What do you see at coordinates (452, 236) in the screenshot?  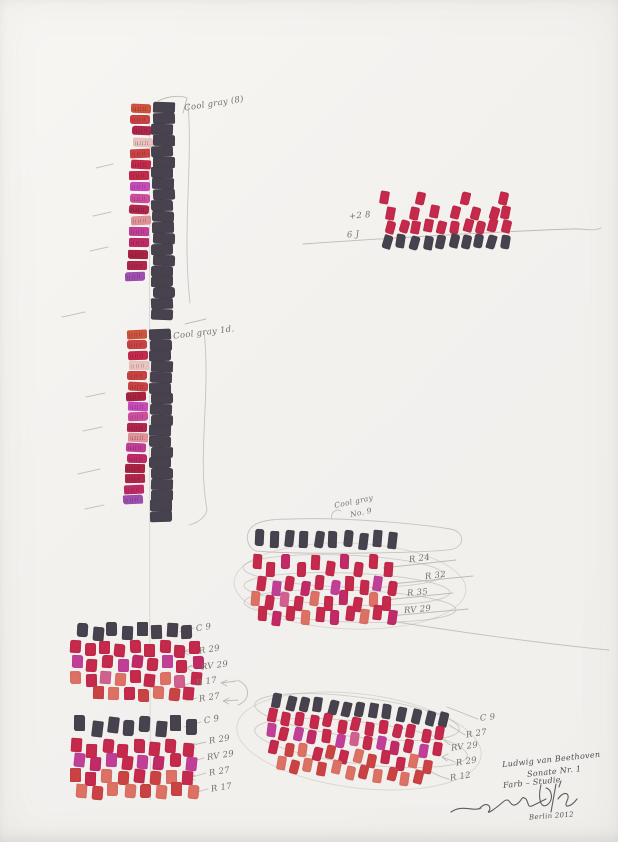 I see `top-right-baseline` at bounding box center [452, 236].